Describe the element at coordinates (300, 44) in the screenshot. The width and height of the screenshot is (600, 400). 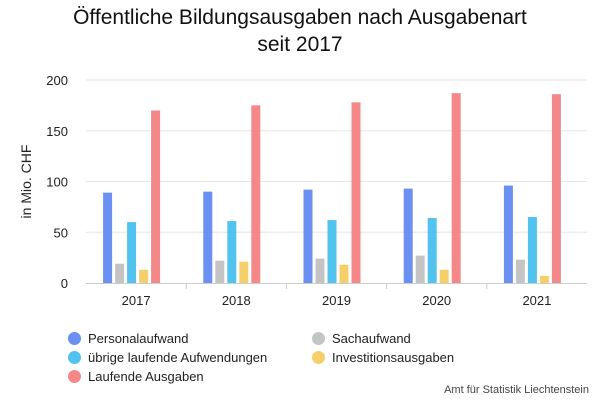
I see `chart-title-line-2: seit 2017` at that location.